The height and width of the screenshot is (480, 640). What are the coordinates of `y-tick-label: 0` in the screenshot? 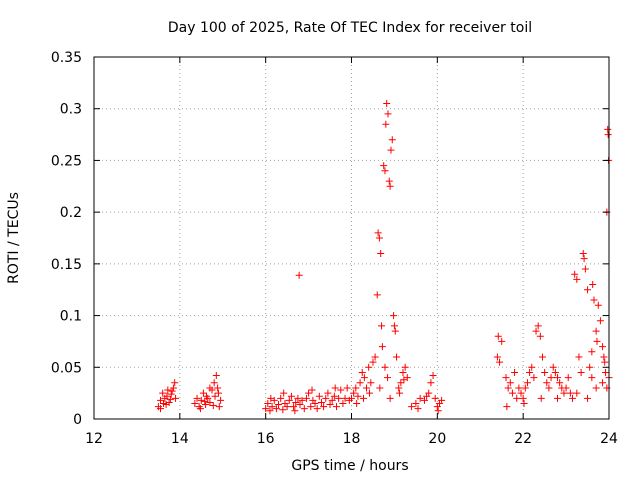 It's located at (77, 420).